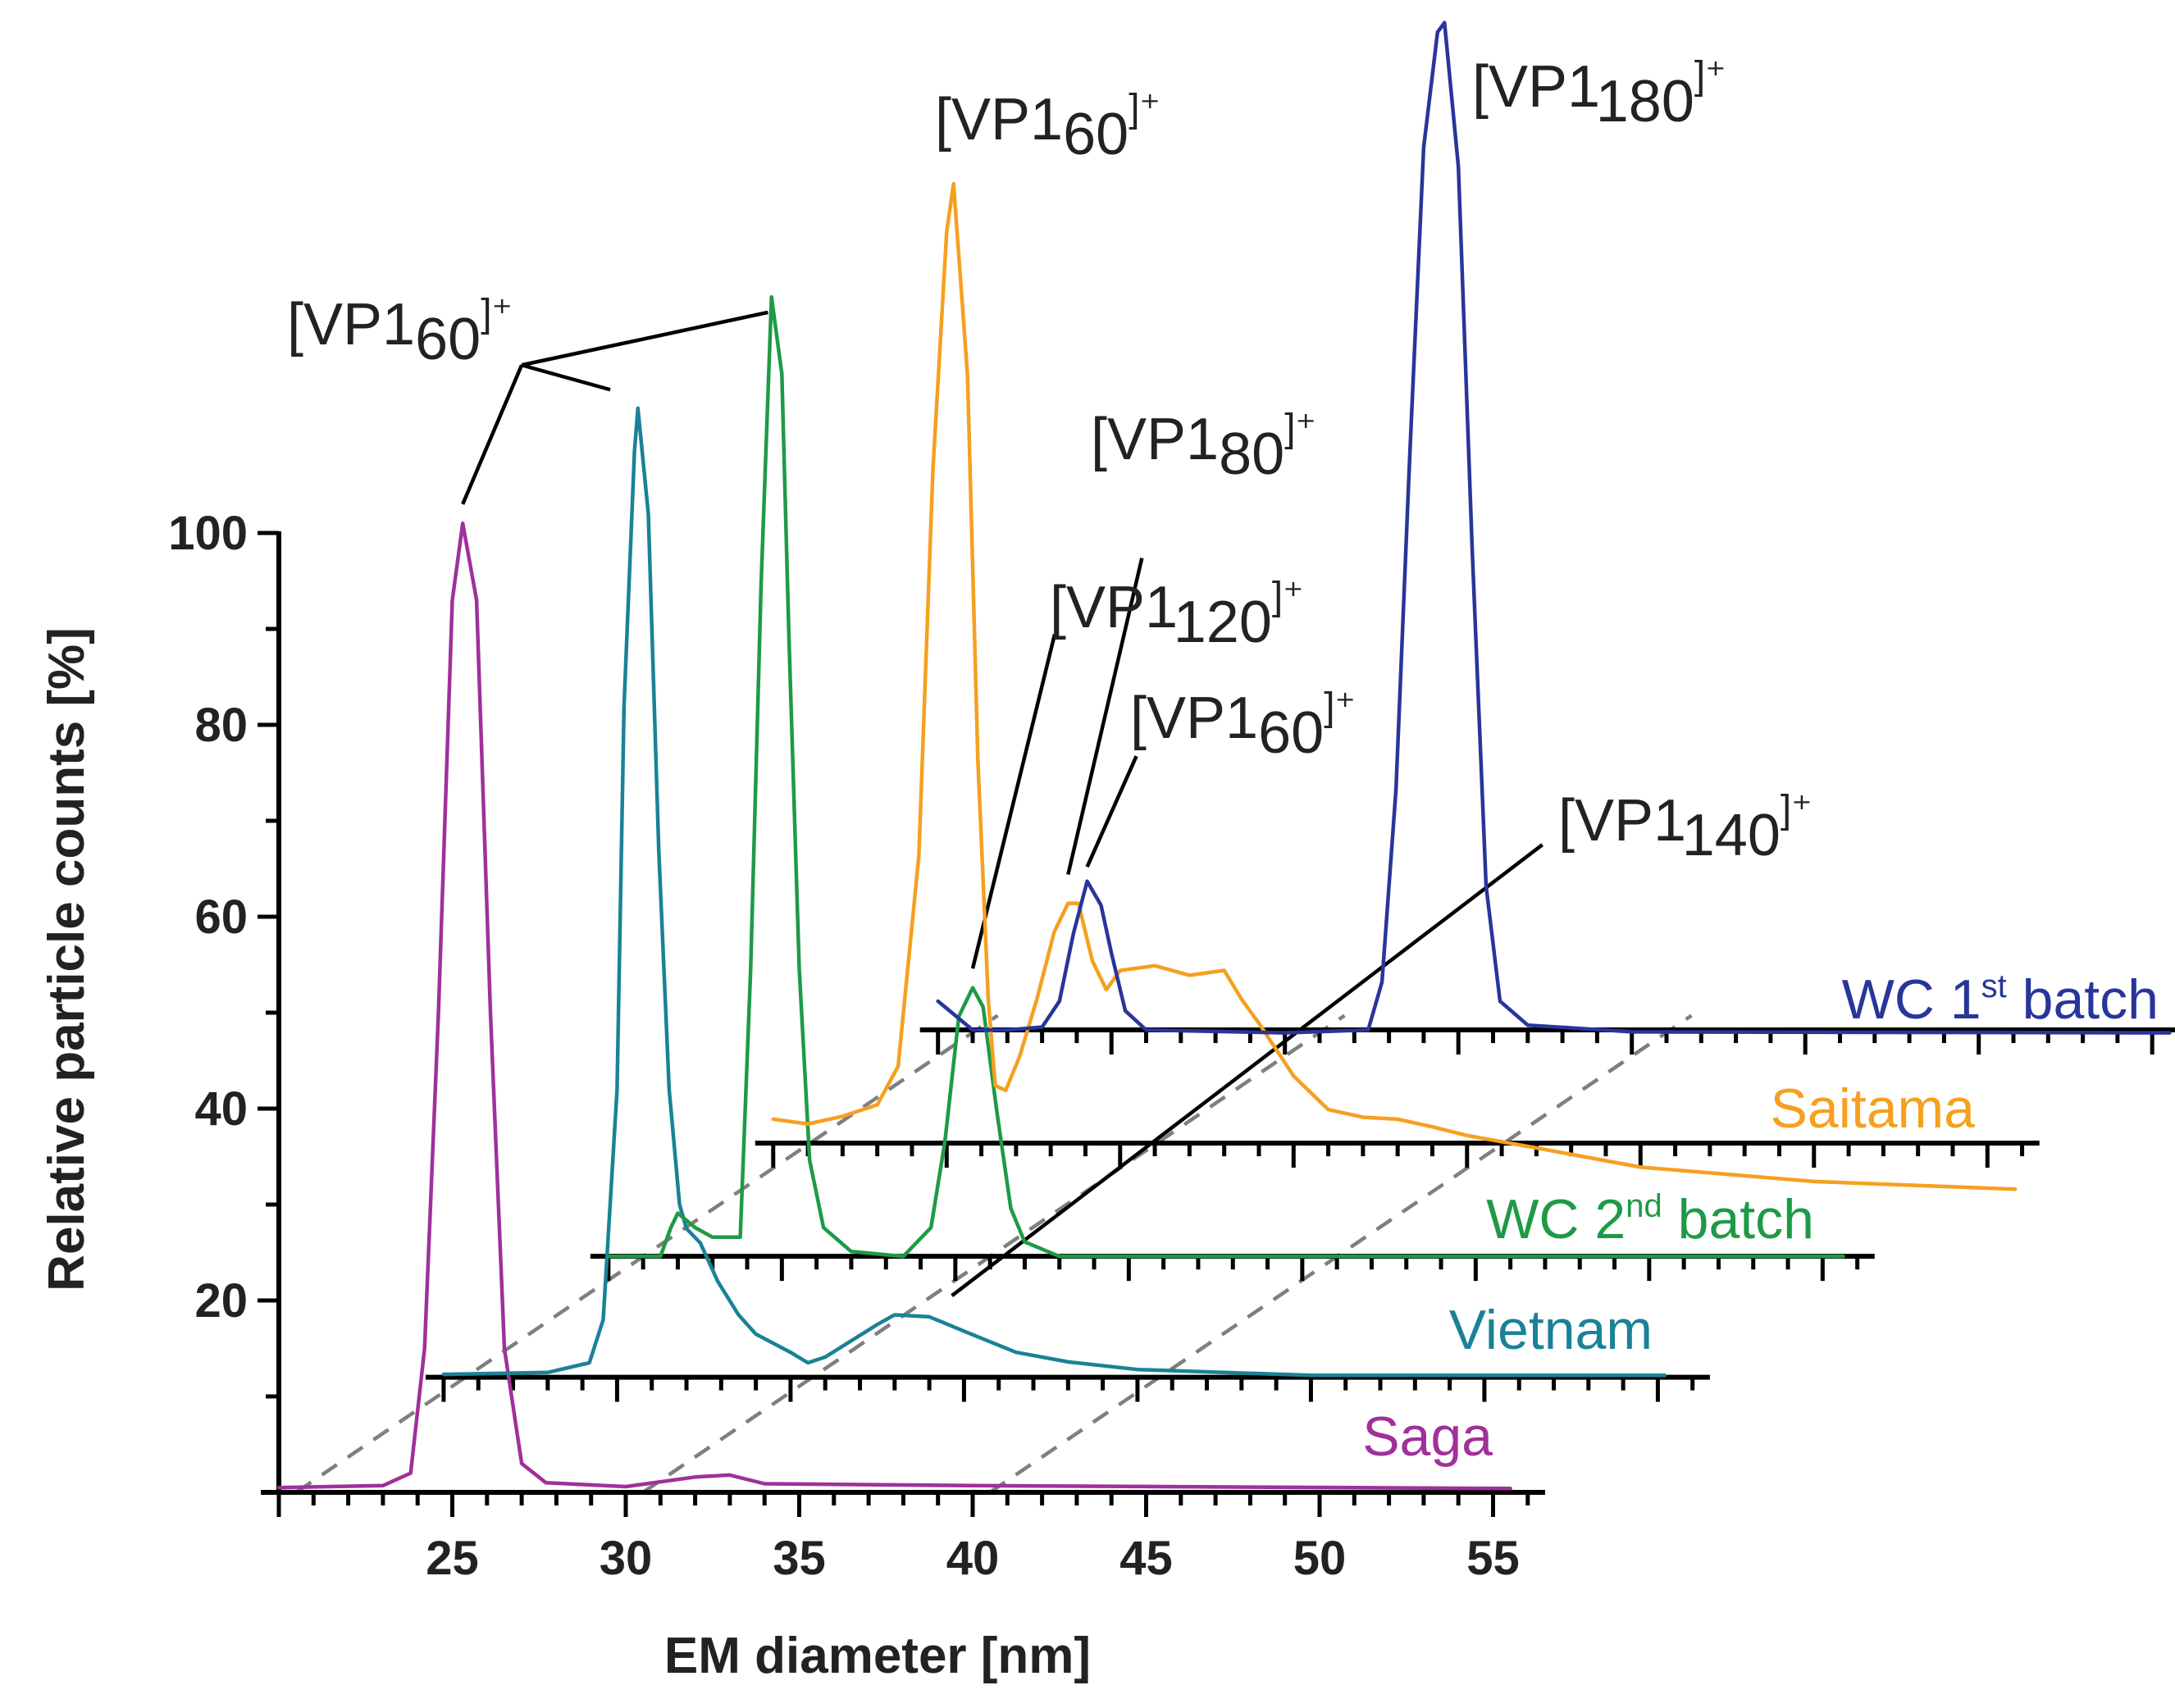 The height and width of the screenshot is (1708, 2175). Describe the element at coordinates (1427, 1436) in the screenshot. I see `series-label-saga: Saga` at that location.